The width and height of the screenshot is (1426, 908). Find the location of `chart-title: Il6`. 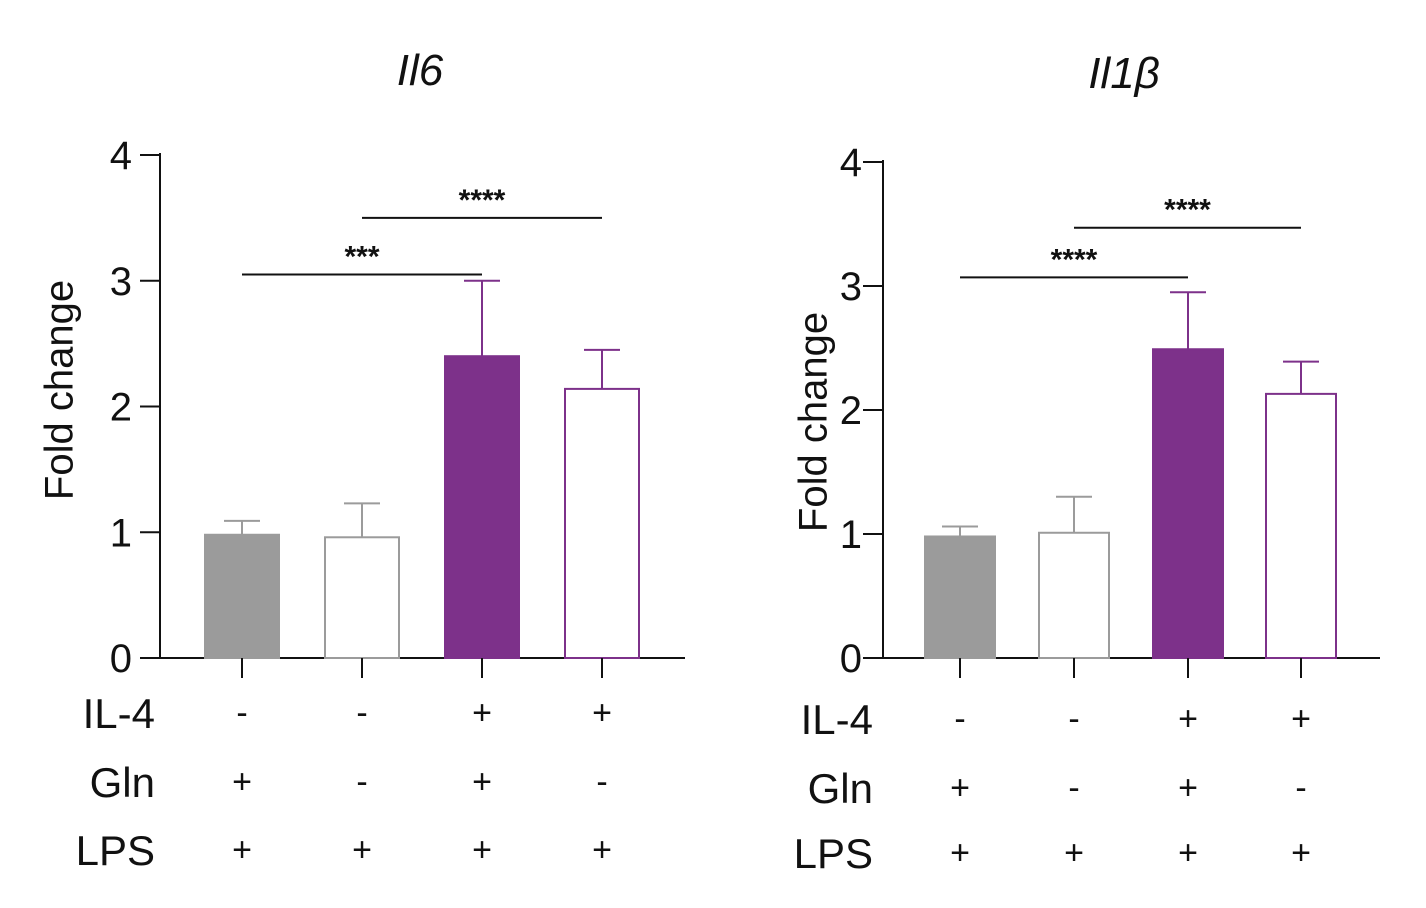

chart-title: Il6 is located at coordinates (420, 70).